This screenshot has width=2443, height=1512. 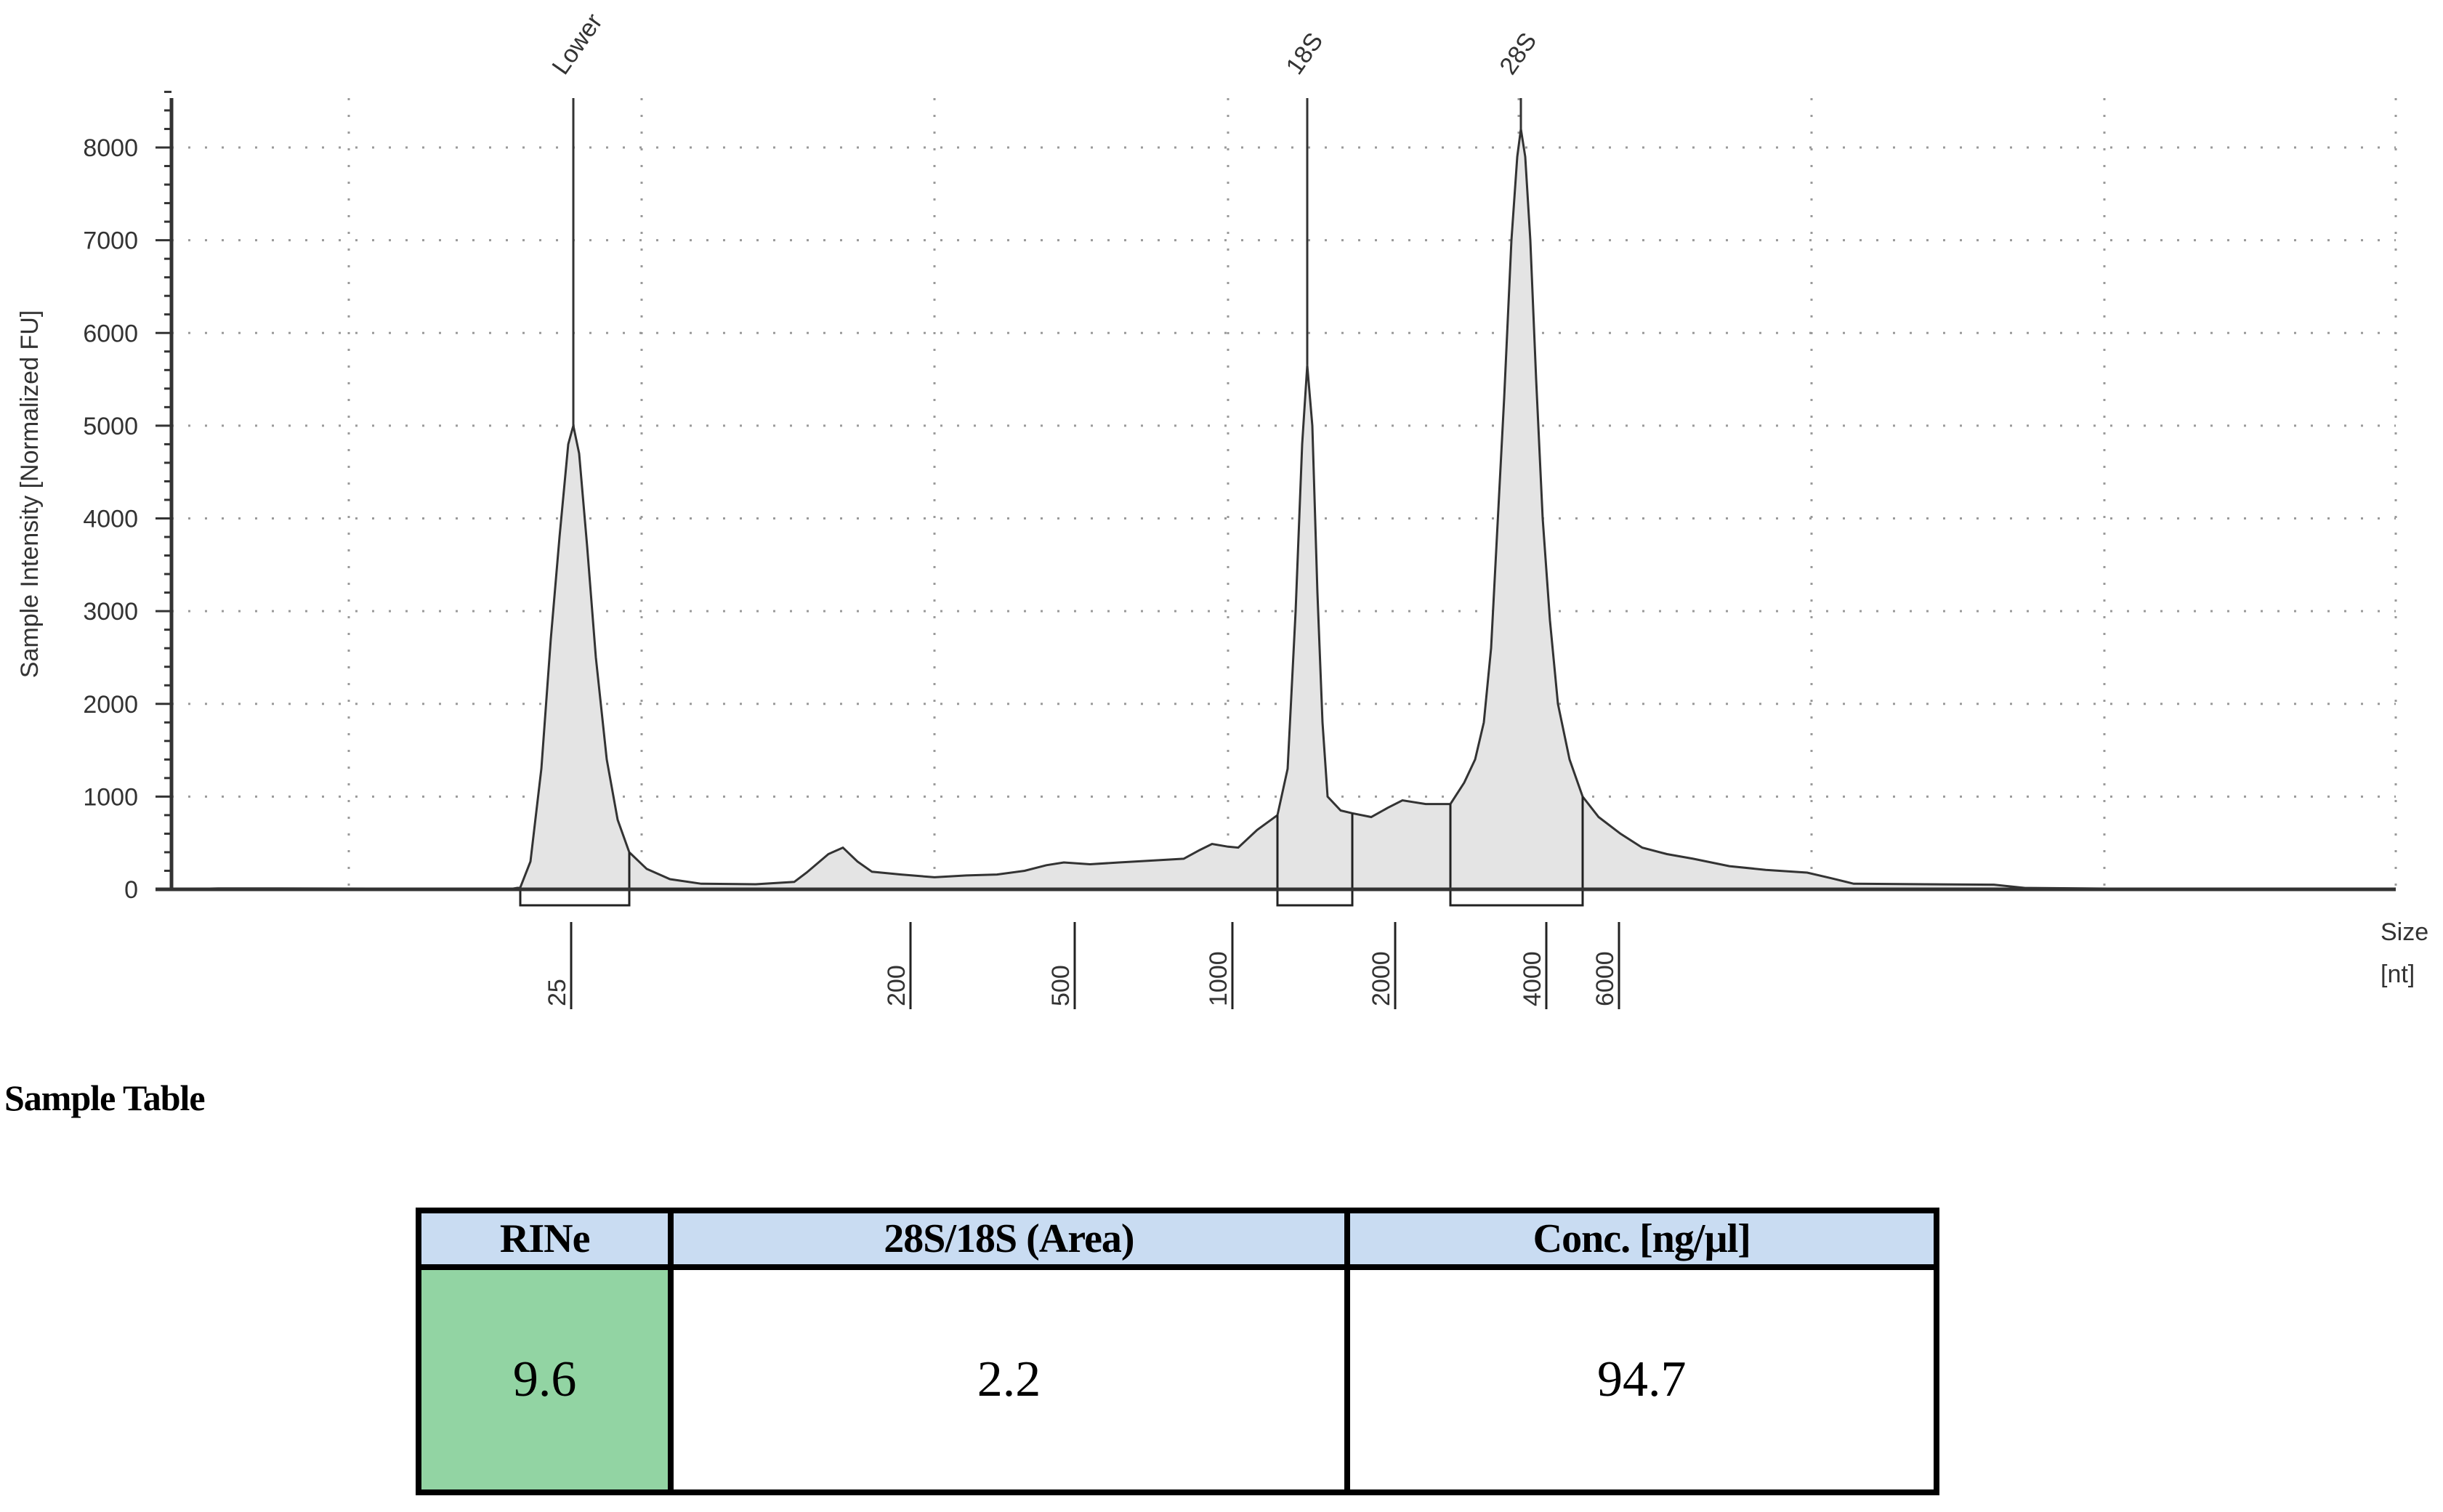 What do you see at coordinates (1218, 979) in the screenshot?
I see `size-tick-label: 1000` at bounding box center [1218, 979].